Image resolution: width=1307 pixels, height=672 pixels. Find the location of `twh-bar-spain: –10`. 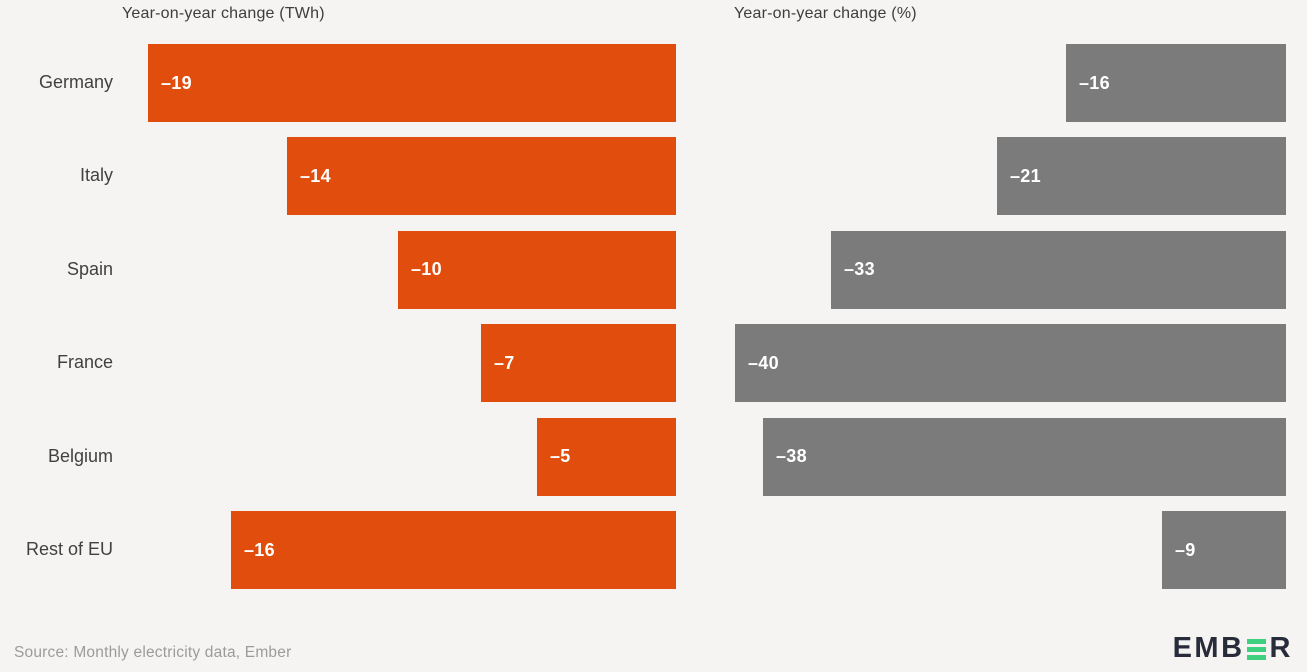

twh-bar-spain: –10 is located at coordinates (537, 269).